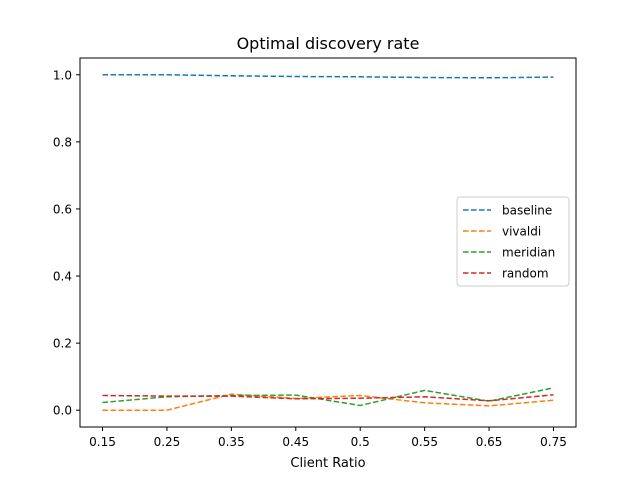 The width and height of the screenshot is (640, 484). What do you see at coordinates (489, 442) in the screenshot?
I see `x-tick-label: 0.65` at bounding box center [489, 442].